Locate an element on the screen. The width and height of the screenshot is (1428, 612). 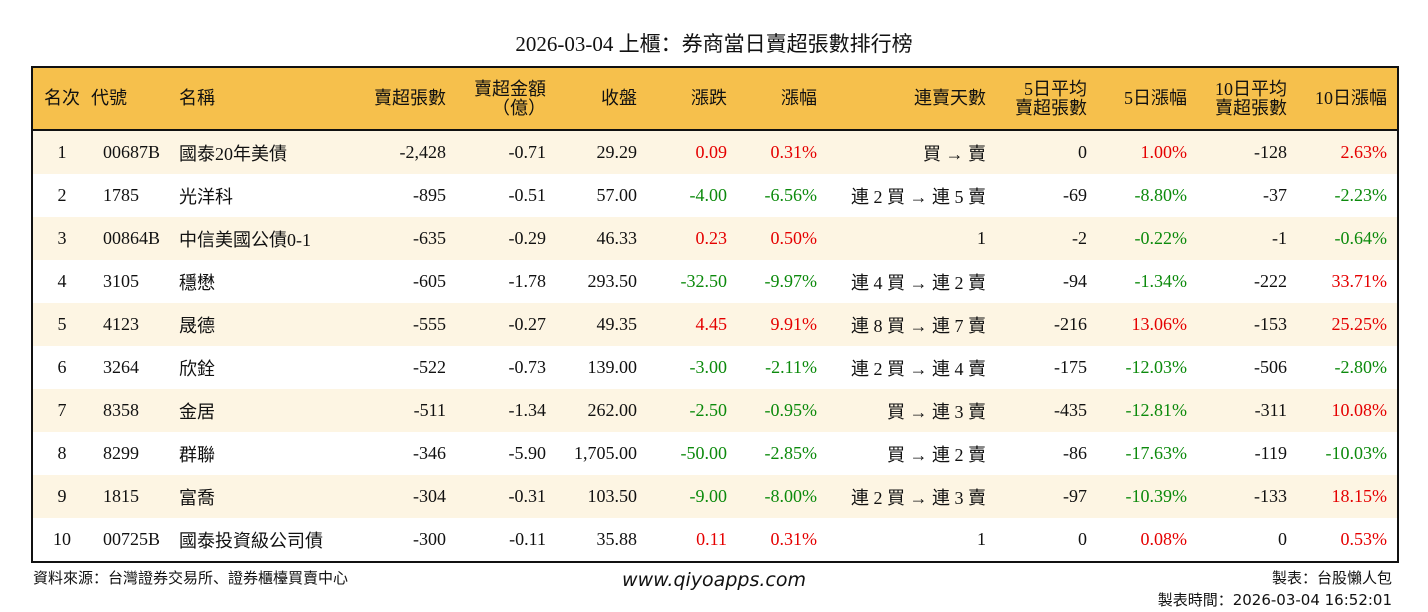
cell-avg10-lots: -153 is located at coordinates (1247, 324).